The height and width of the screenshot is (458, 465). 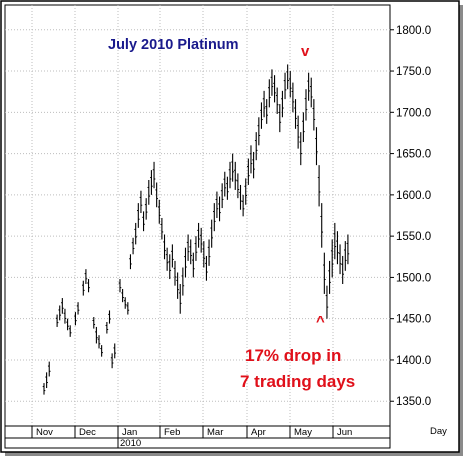 I want to click on x-axis: Nov Dec Jan Feb Mar Apr May Jun, so click(x=191, y=437).